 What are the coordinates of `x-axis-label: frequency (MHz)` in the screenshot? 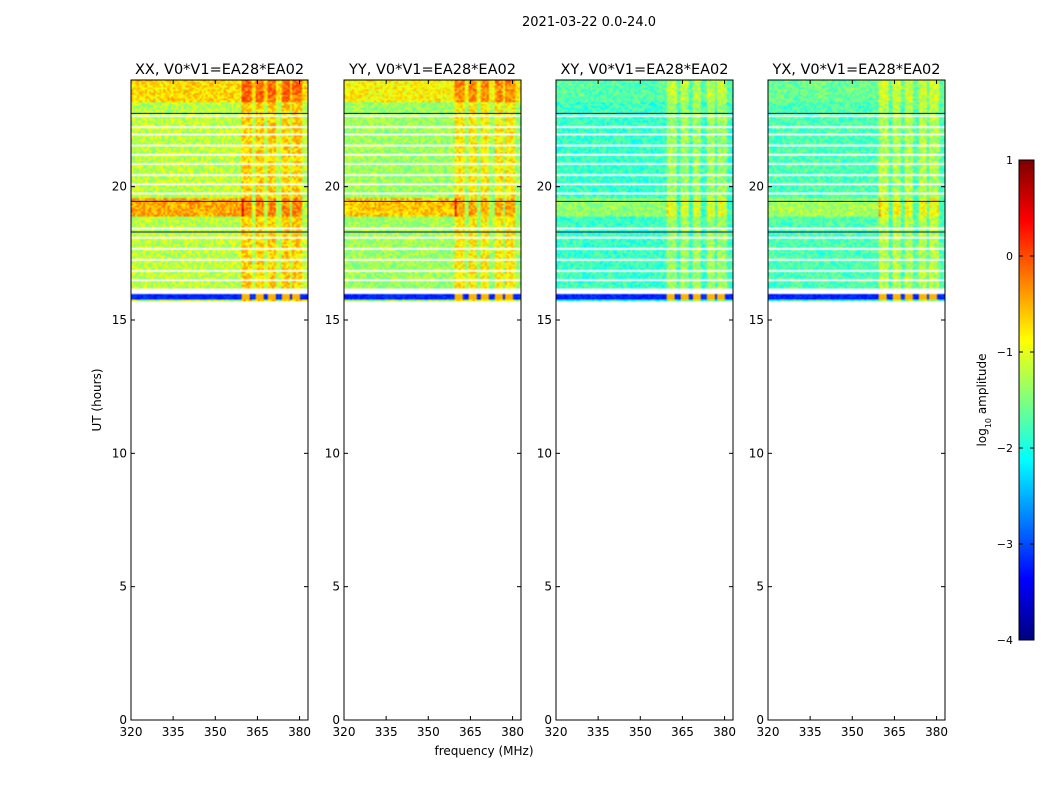 It's located at (483, 751).